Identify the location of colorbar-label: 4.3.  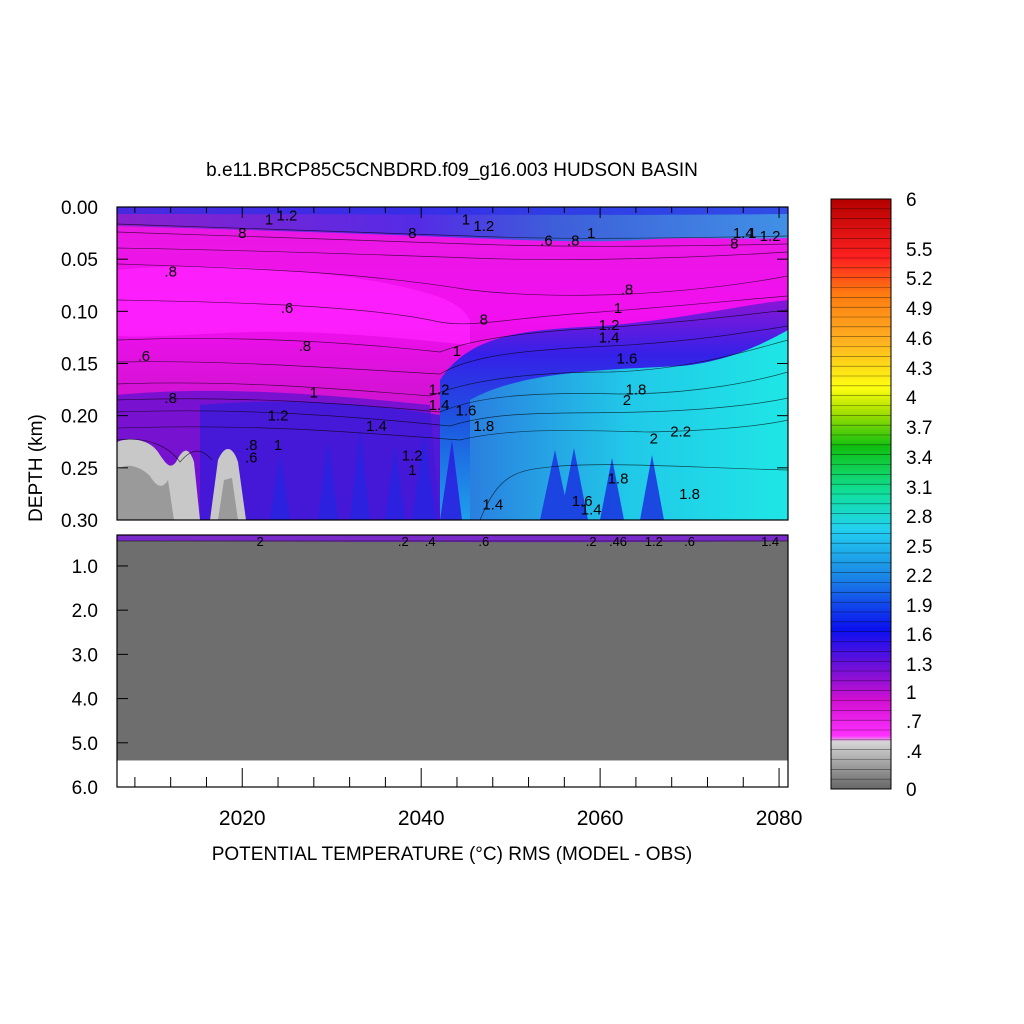
(919, 369).